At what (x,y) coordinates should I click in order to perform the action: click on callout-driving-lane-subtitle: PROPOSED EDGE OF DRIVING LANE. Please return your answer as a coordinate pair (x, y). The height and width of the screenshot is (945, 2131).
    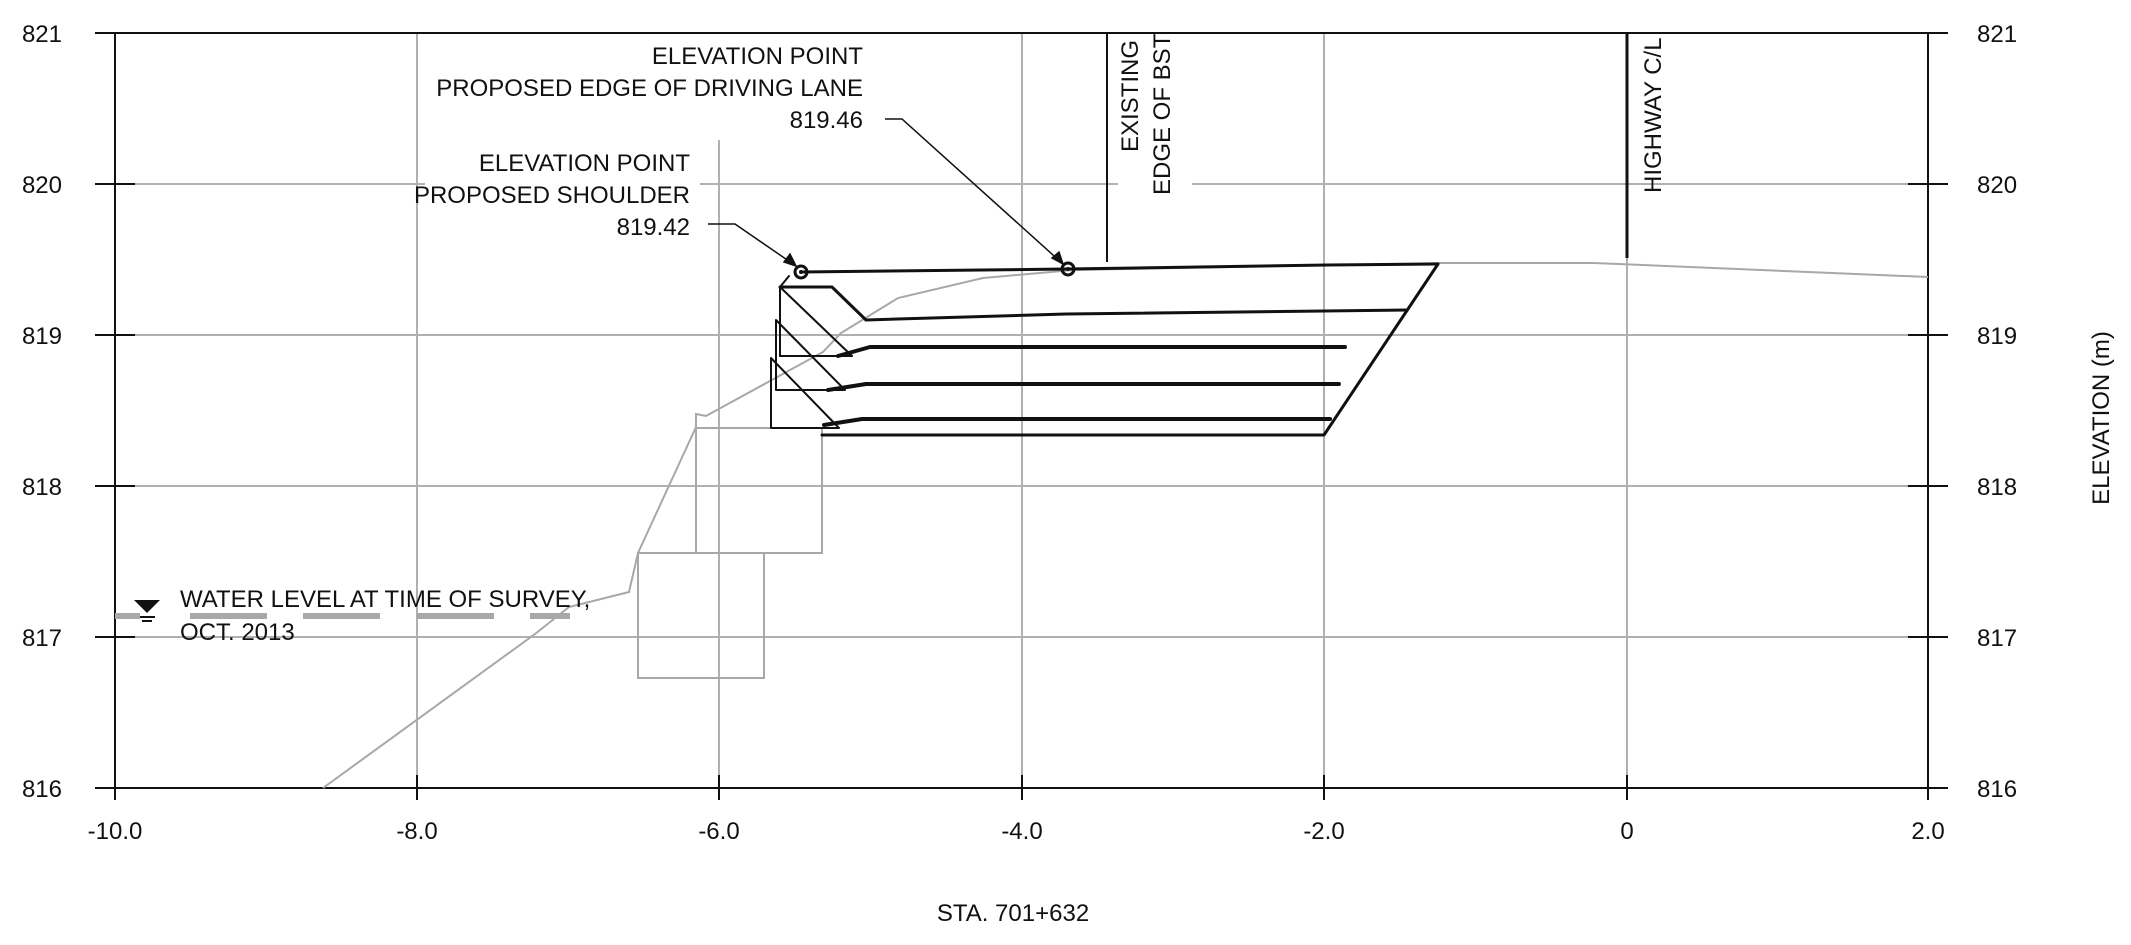
    Looking at the image, I should click on (649, 88).